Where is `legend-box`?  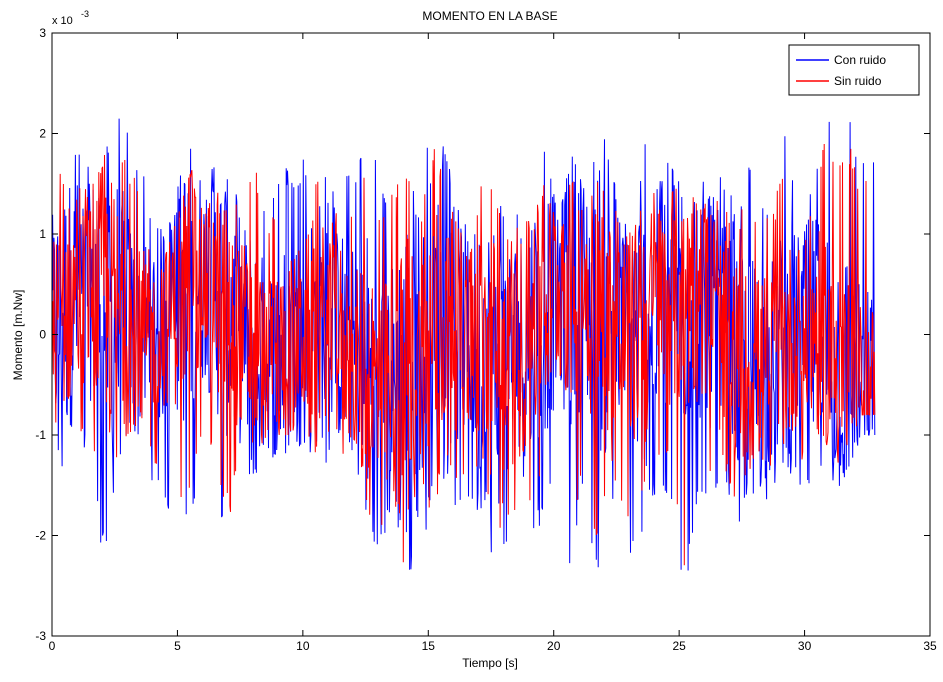 legend-box is located at coordinates (854, 70).